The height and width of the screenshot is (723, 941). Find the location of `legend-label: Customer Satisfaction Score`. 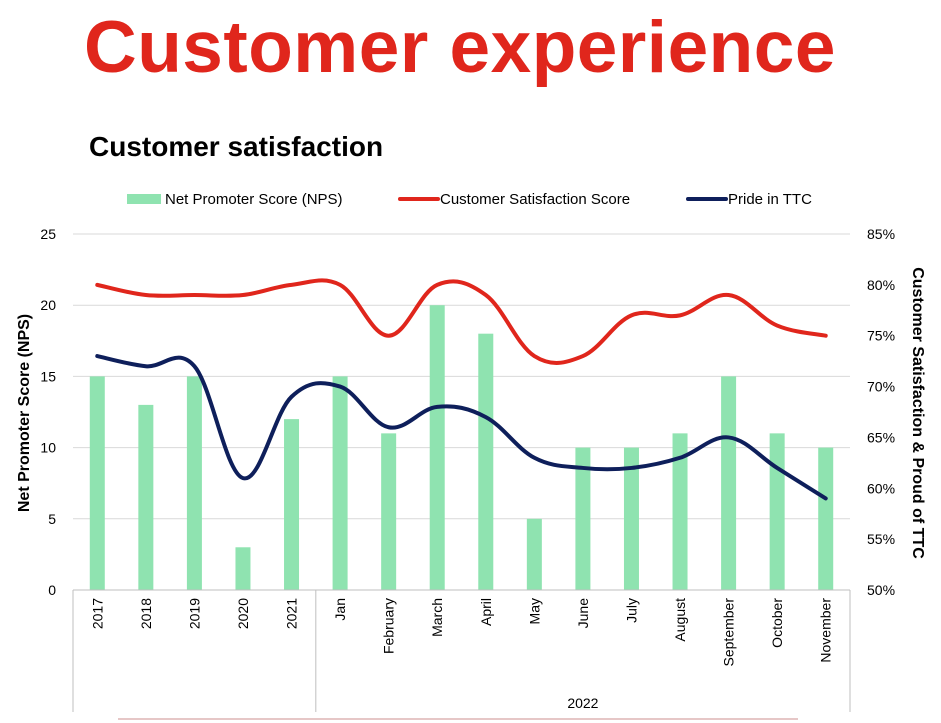

legend-label: Customer Satisfaction Score is located at coordinates (535, 199).